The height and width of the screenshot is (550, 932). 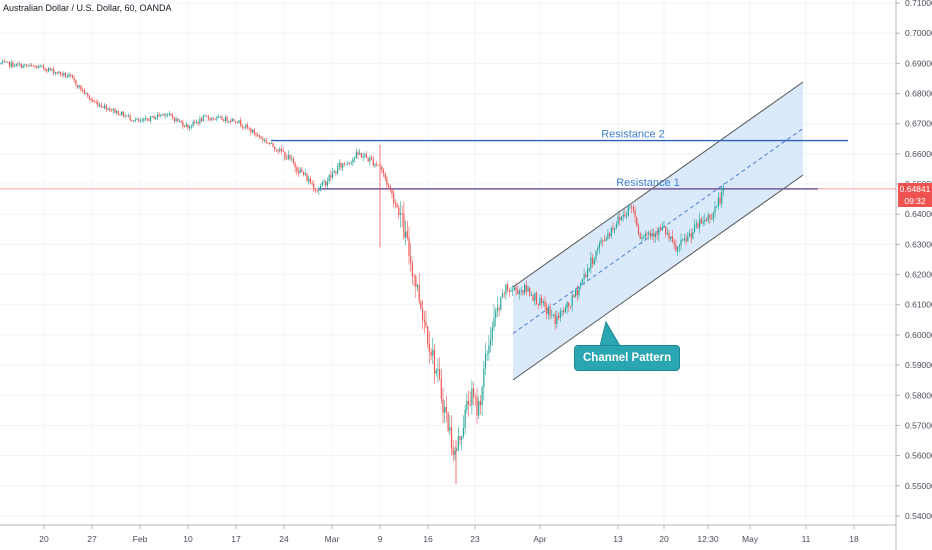 I want to click on channel-pattern-callout: Channel Pattern, so click(x=627, y=358).